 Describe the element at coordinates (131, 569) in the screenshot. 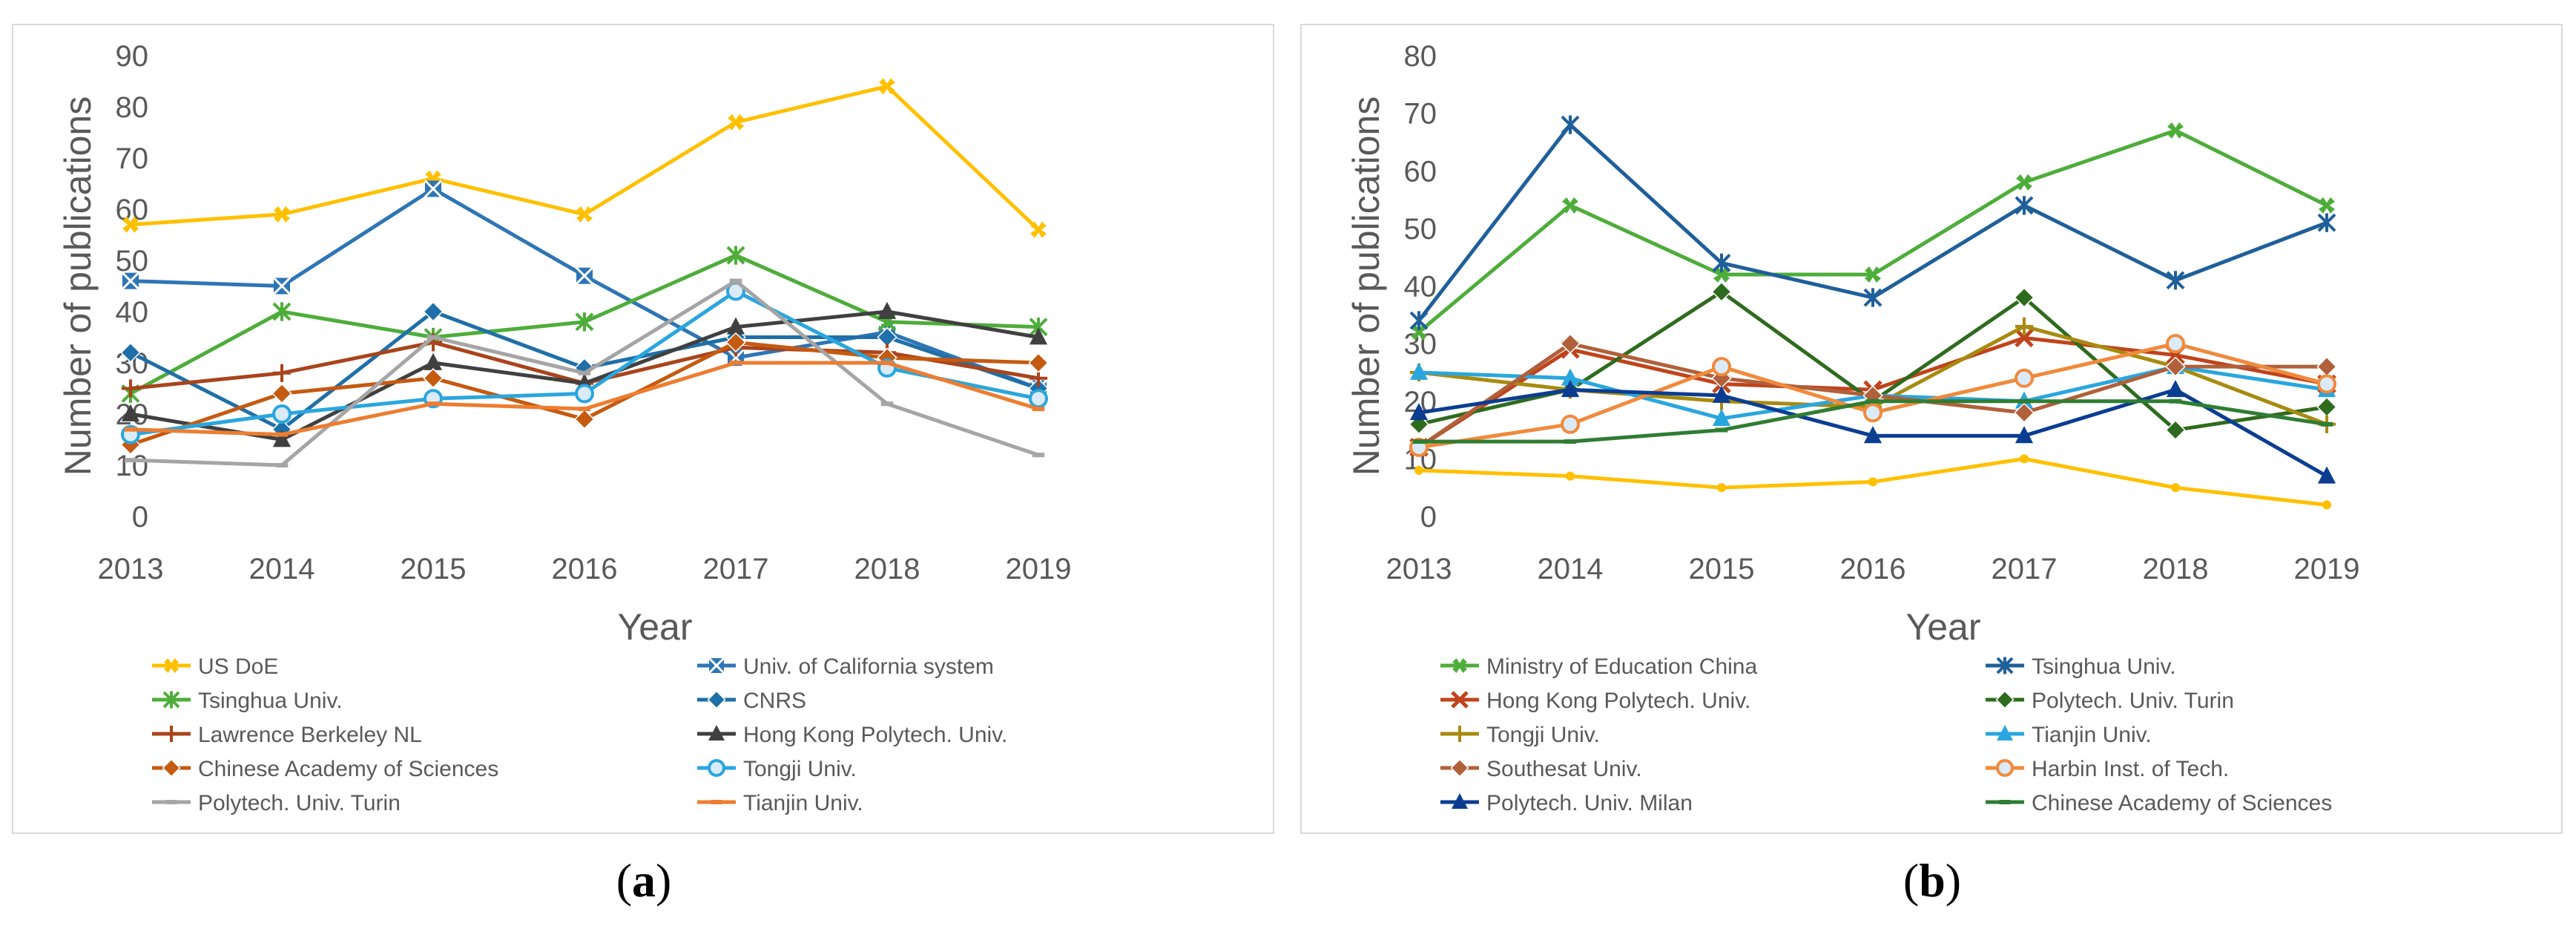

I see `x-tick-label: 2013` at that location.